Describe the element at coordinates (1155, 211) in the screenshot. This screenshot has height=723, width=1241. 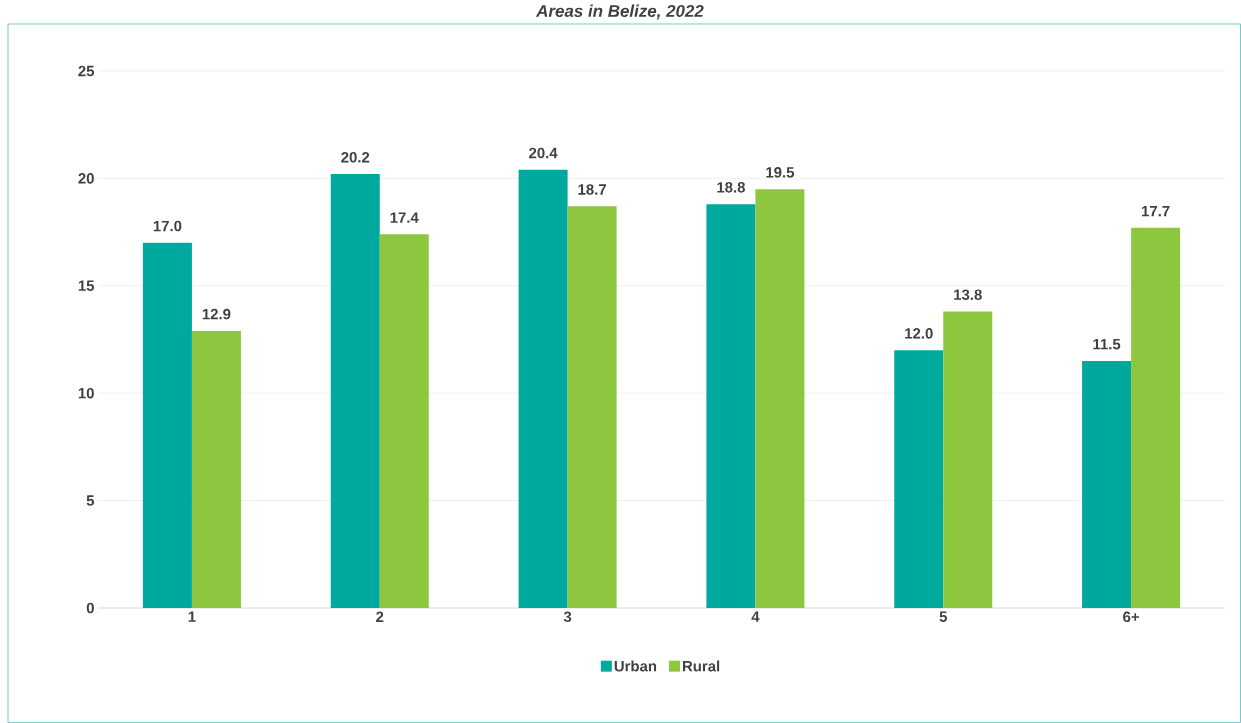
I see `data-label: 17.7` at that location.